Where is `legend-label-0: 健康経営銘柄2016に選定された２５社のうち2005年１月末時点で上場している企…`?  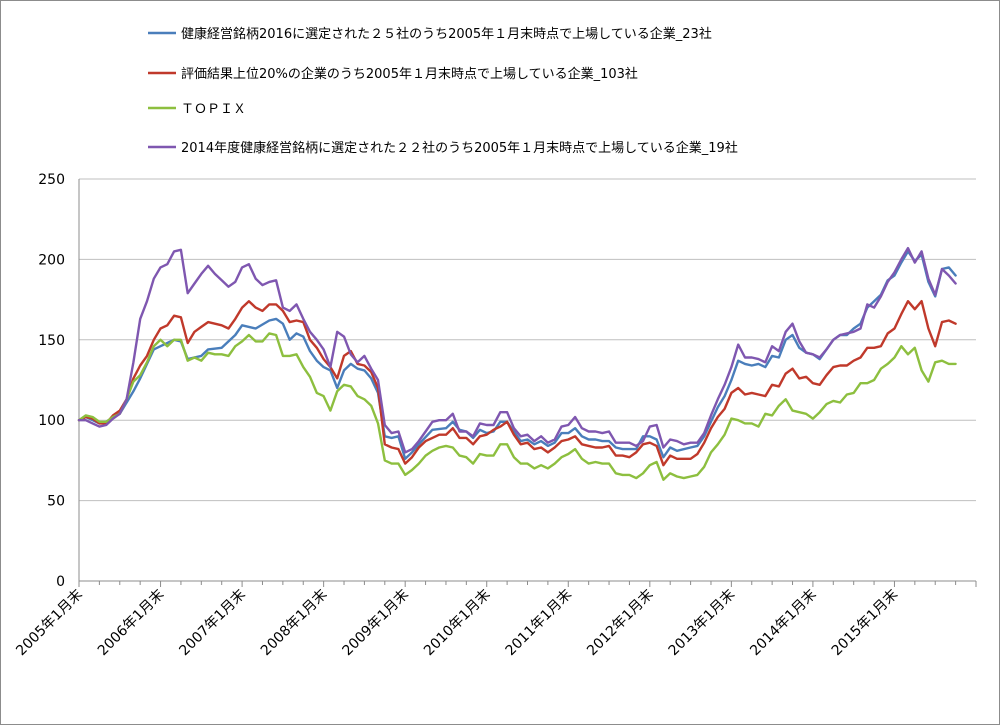 legend-label-0: 健康経営銘柄2016に選定された２５社のうち2005年１月末時点で上場している企… is located at coordinates (446, 34).